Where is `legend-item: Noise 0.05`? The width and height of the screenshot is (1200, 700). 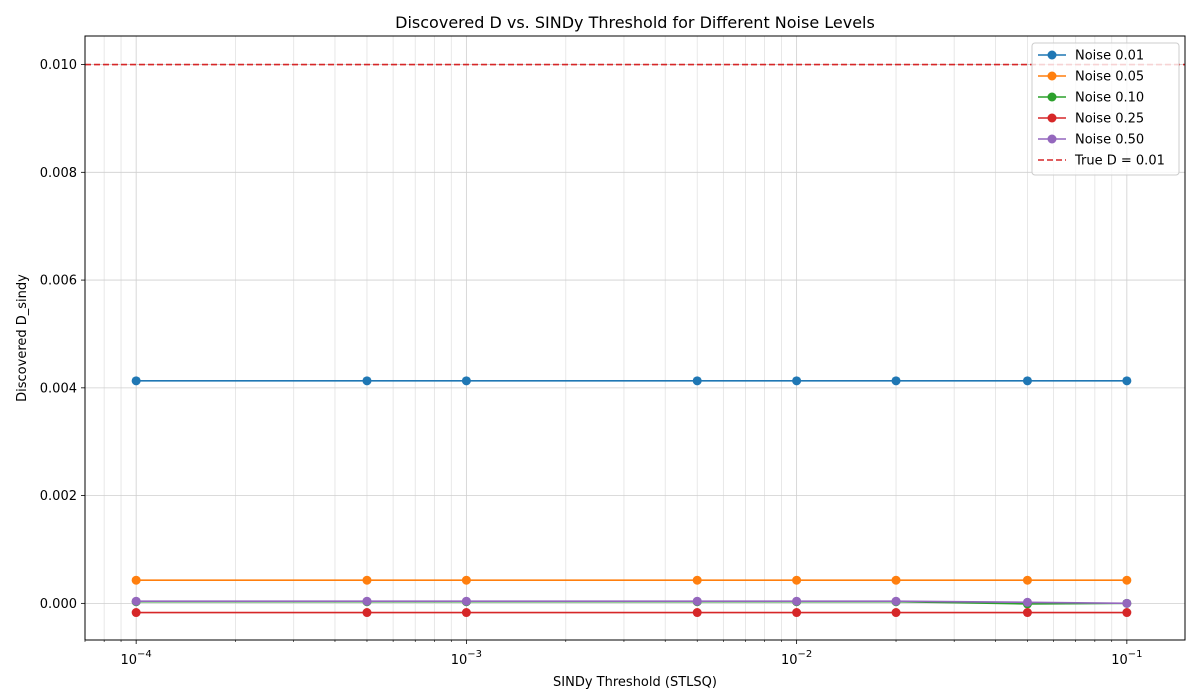
legend-item: Noise 0.05 is located at coordinates (1091, 77).